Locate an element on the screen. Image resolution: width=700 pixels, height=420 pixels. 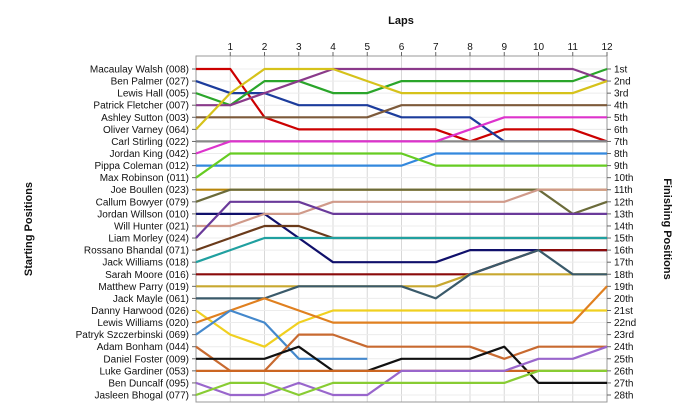
lap-ticks: 1 2 3 4 5 6 7 8 9 10 11 12 is located at coordinates (420, 49).